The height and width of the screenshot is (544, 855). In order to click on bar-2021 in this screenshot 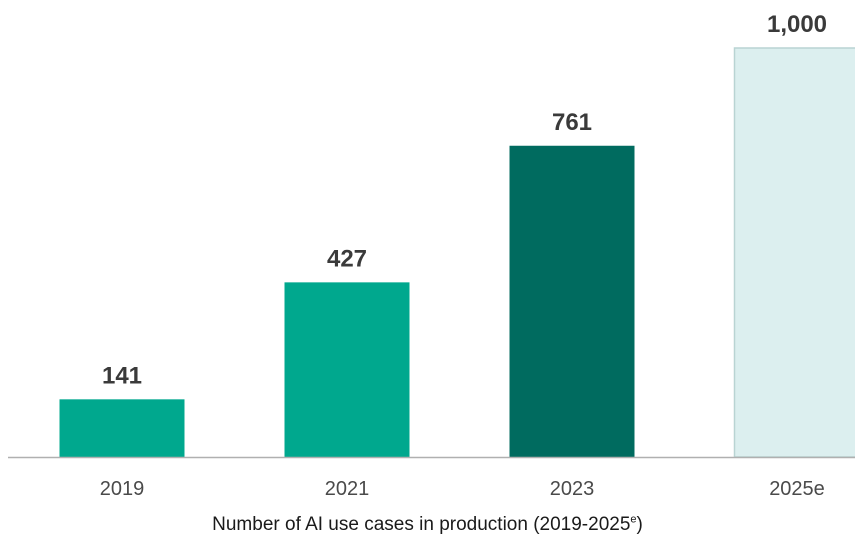, I will do `click(347, 369)`.